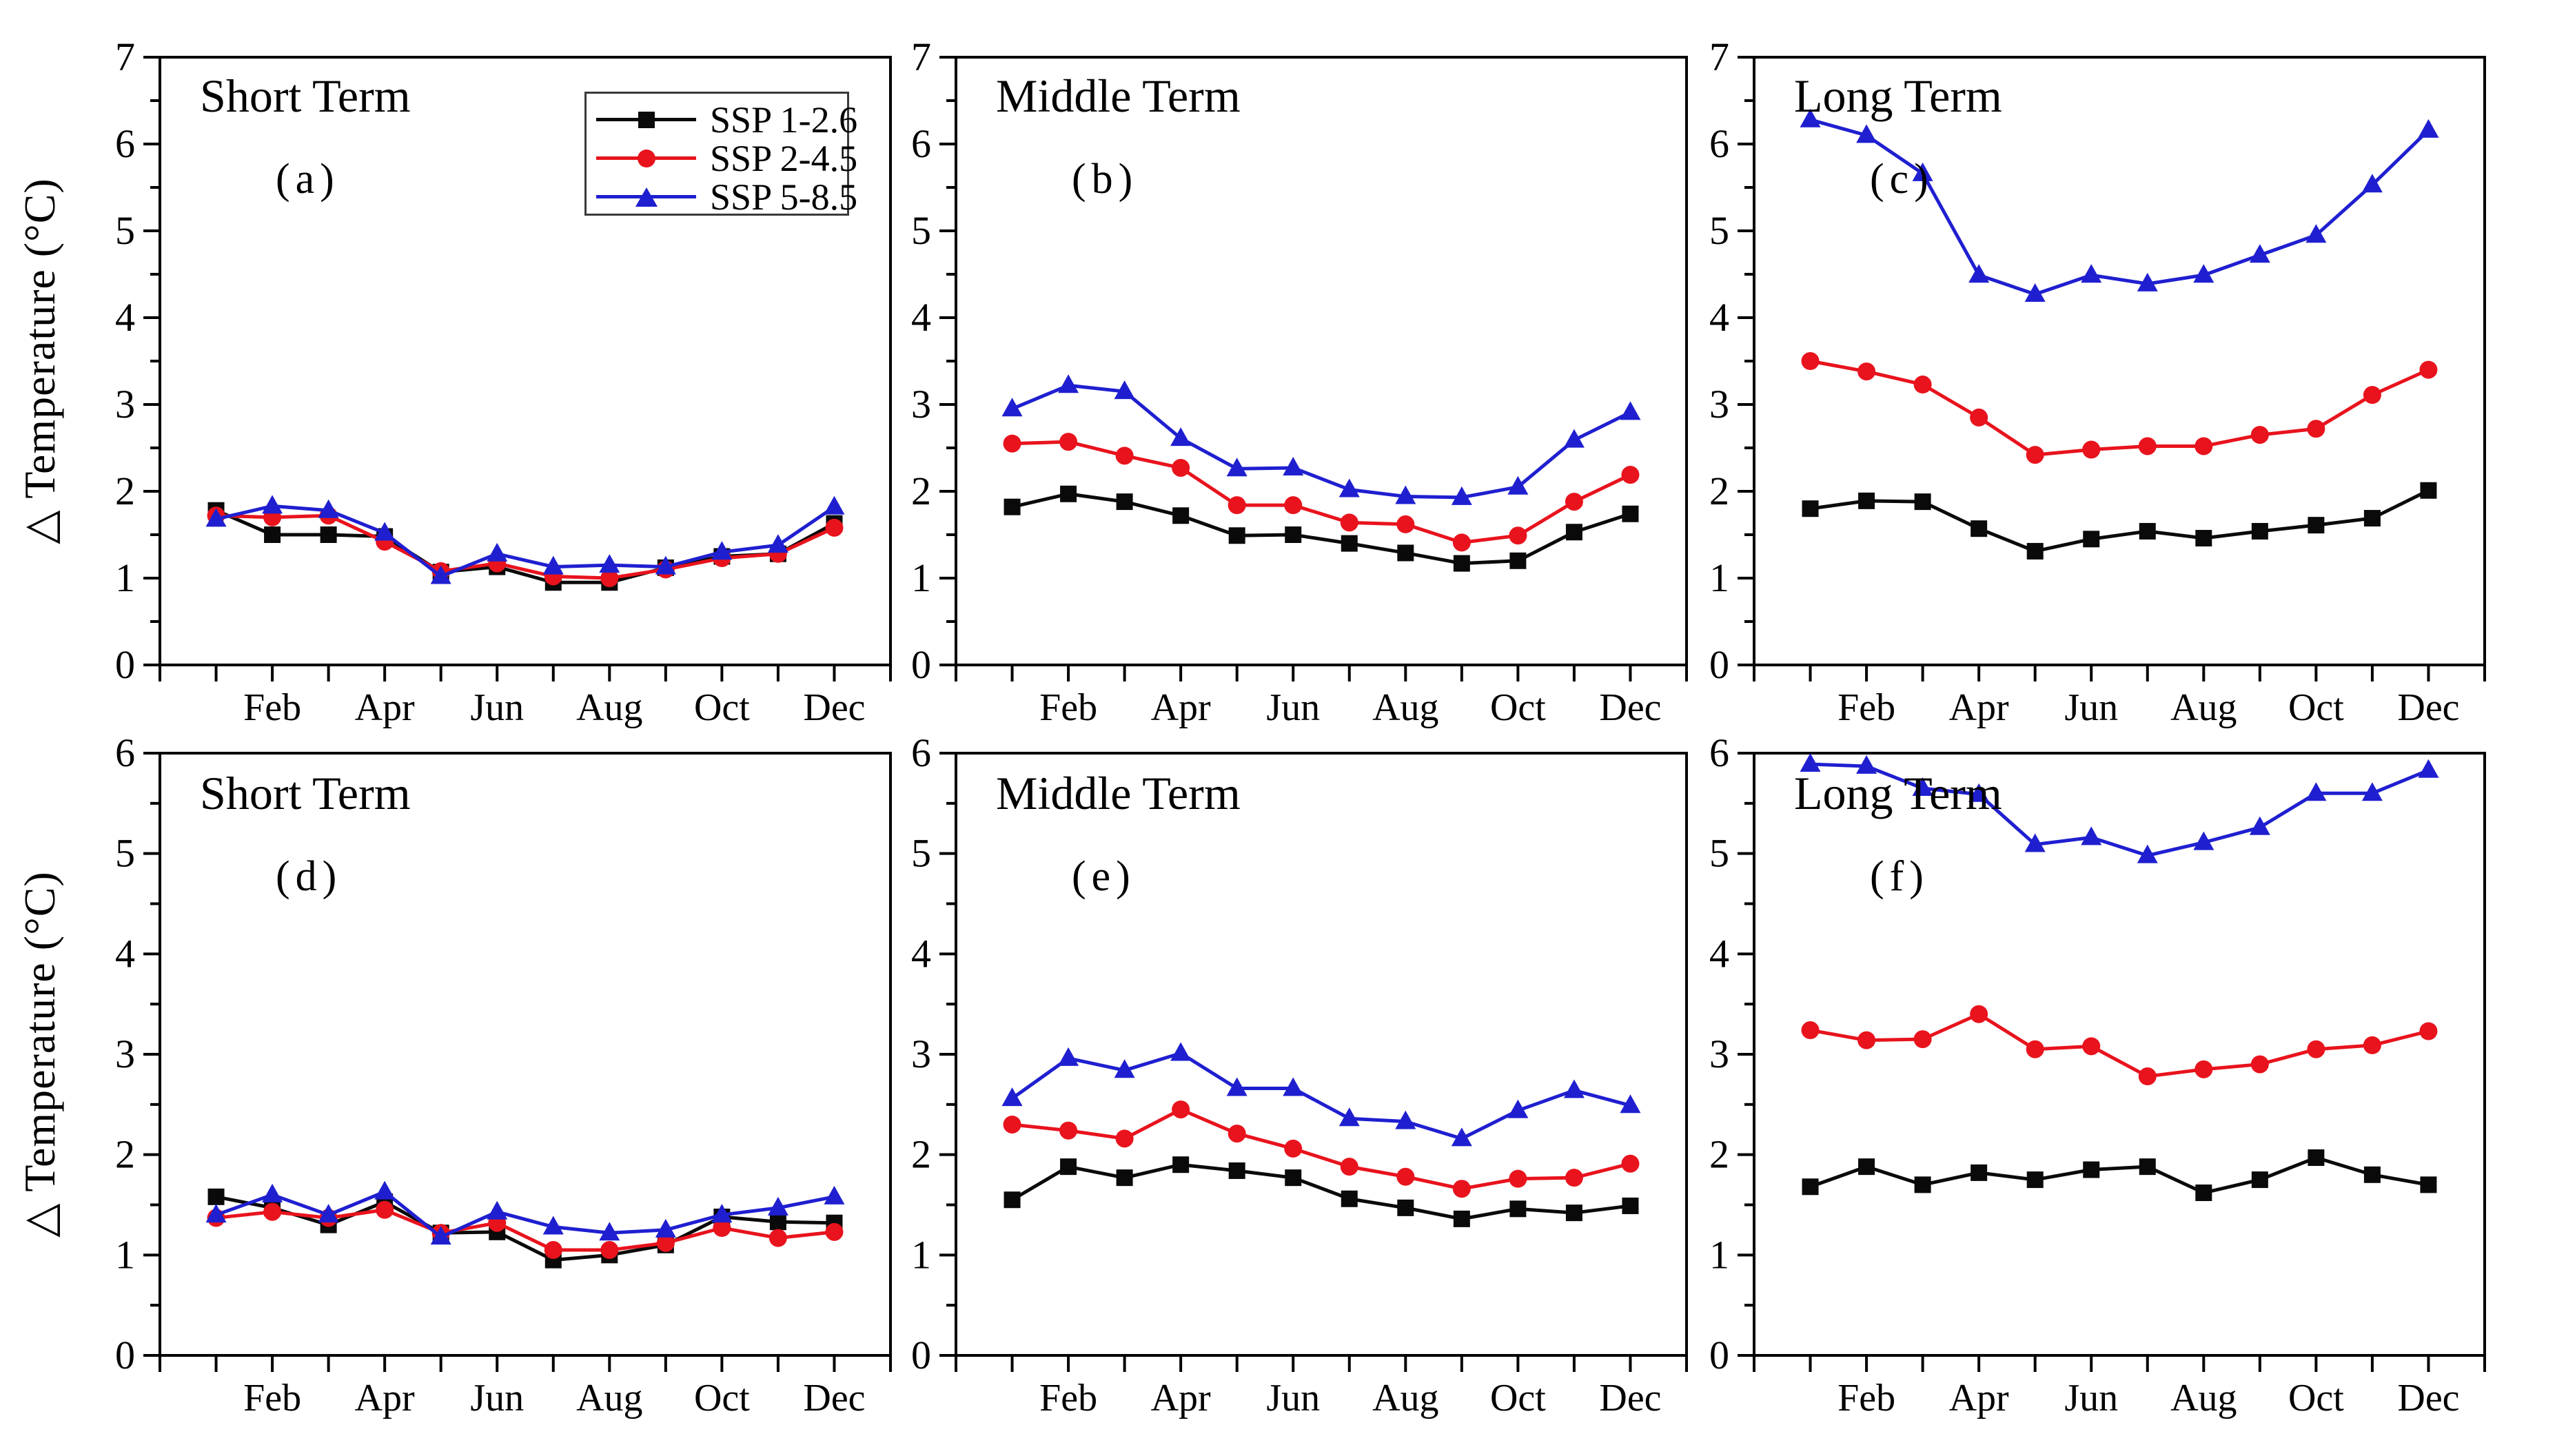  What do you see at coordinates (306, 96) in the screenshot?
I see `panel-a-title: Short Term` at bounding box center [306, 96].